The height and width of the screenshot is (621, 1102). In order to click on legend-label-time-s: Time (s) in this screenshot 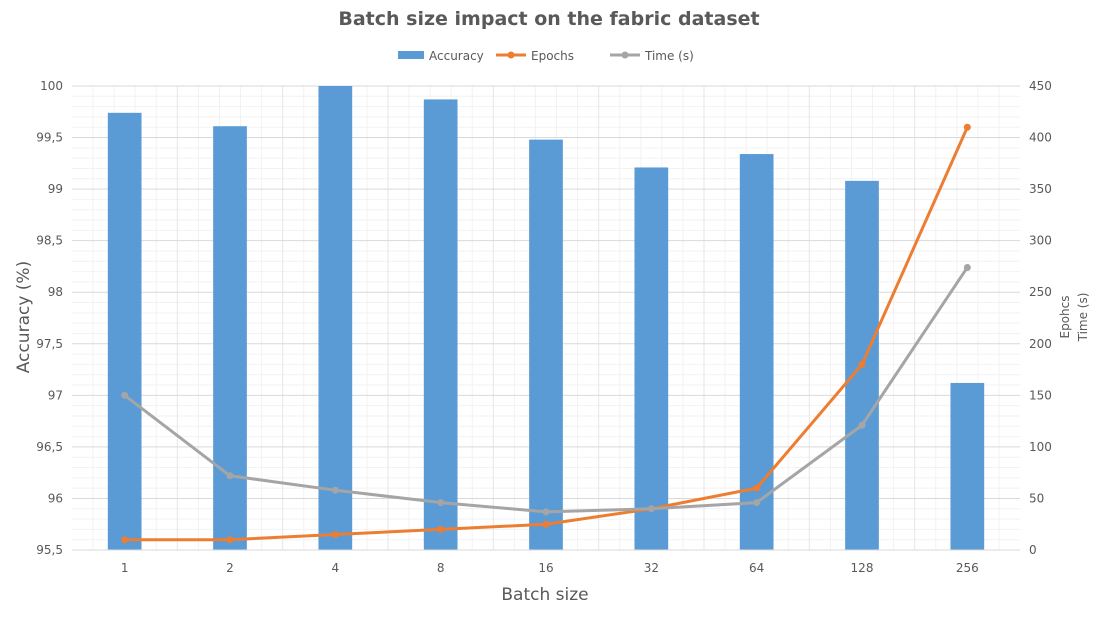, I will do `click(669, 56)`.